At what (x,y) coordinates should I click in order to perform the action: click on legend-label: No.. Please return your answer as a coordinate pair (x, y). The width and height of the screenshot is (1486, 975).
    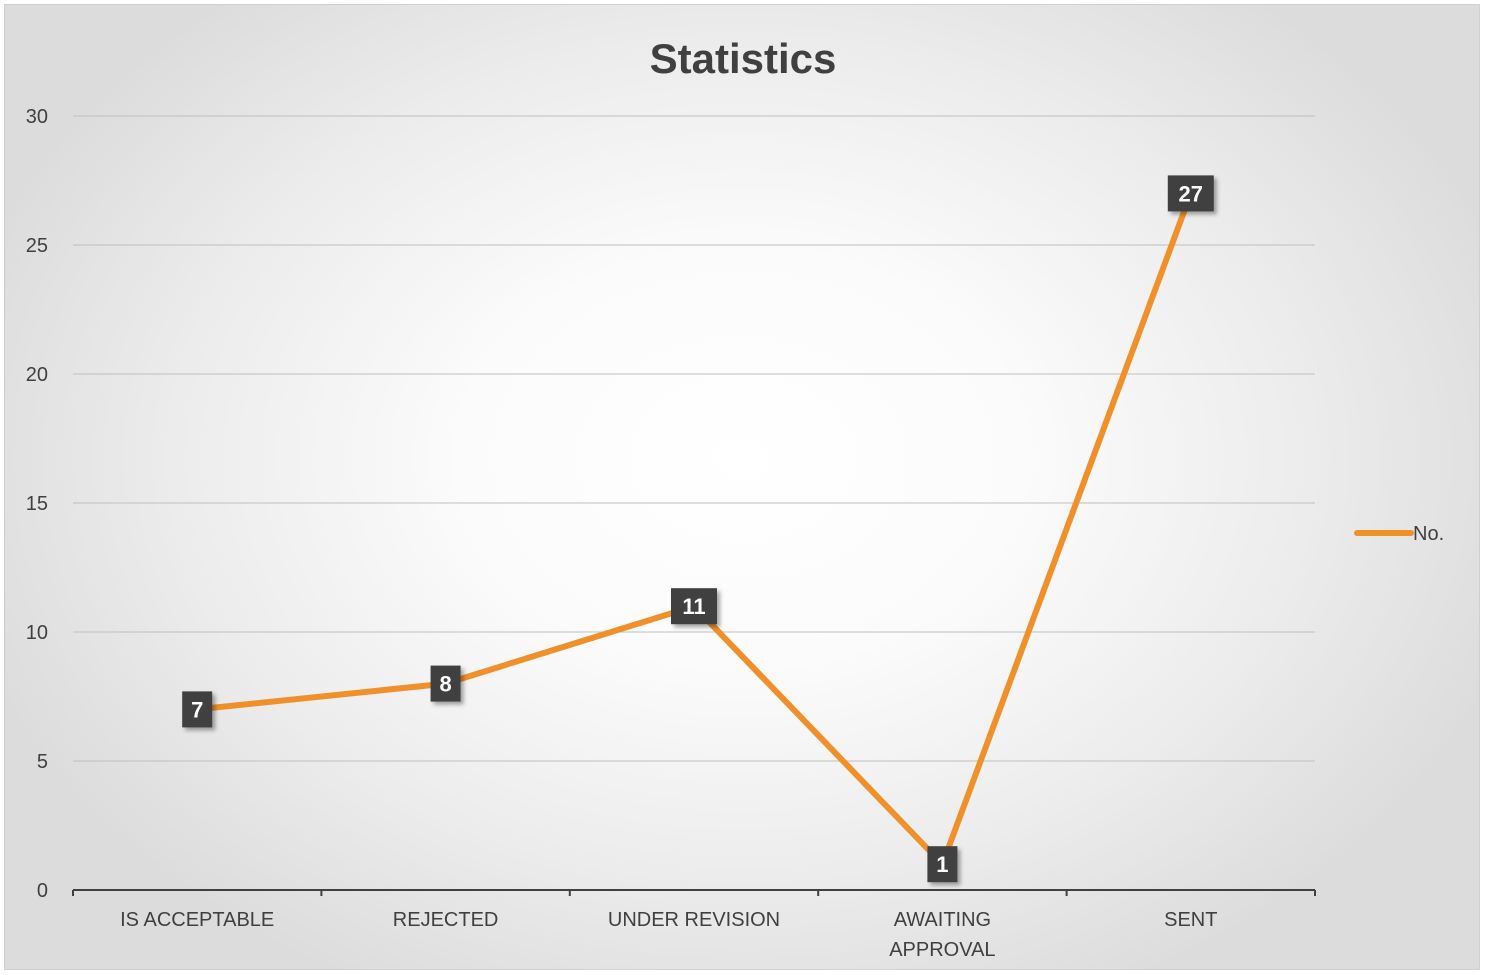
    Looking at the image, I should click on (1428, 534).